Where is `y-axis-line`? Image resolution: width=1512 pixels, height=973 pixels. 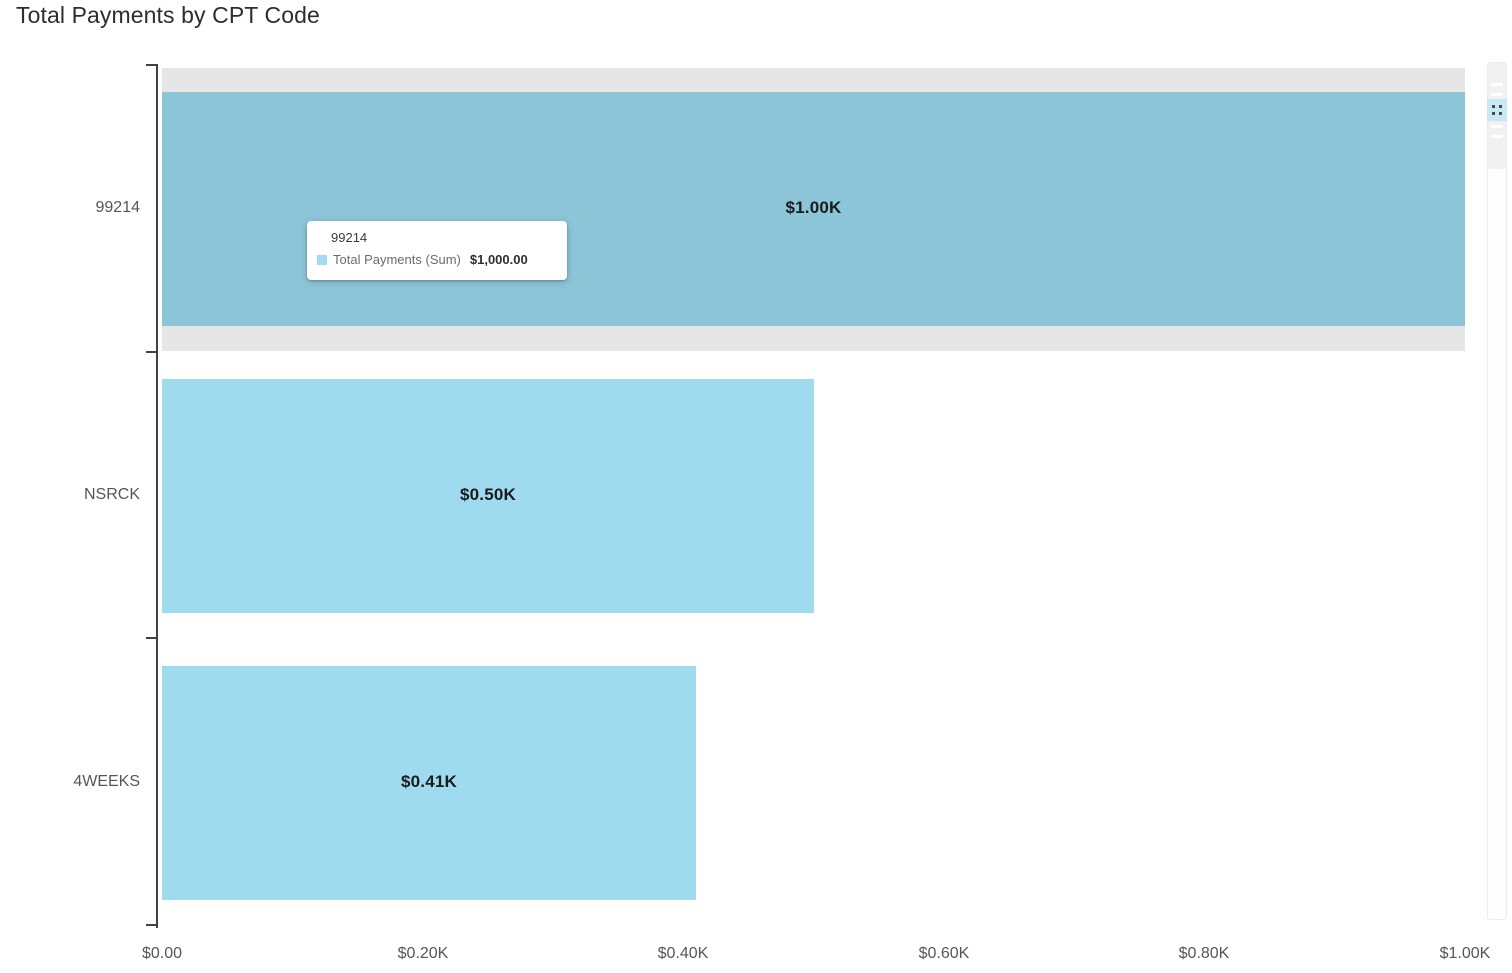 y-axis-line is located at coordinates (157, 496).